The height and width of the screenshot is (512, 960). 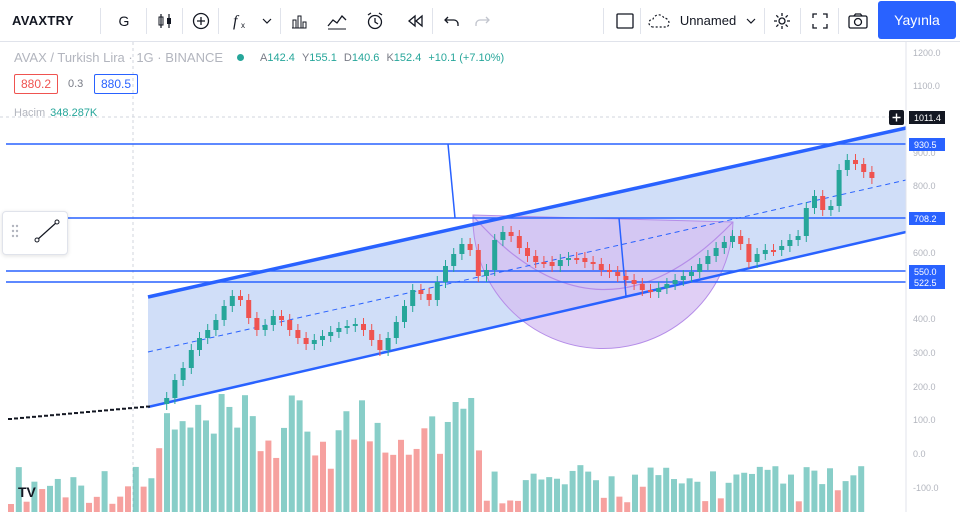 I want to click on interval-button: G, so click(x=124, y=20).